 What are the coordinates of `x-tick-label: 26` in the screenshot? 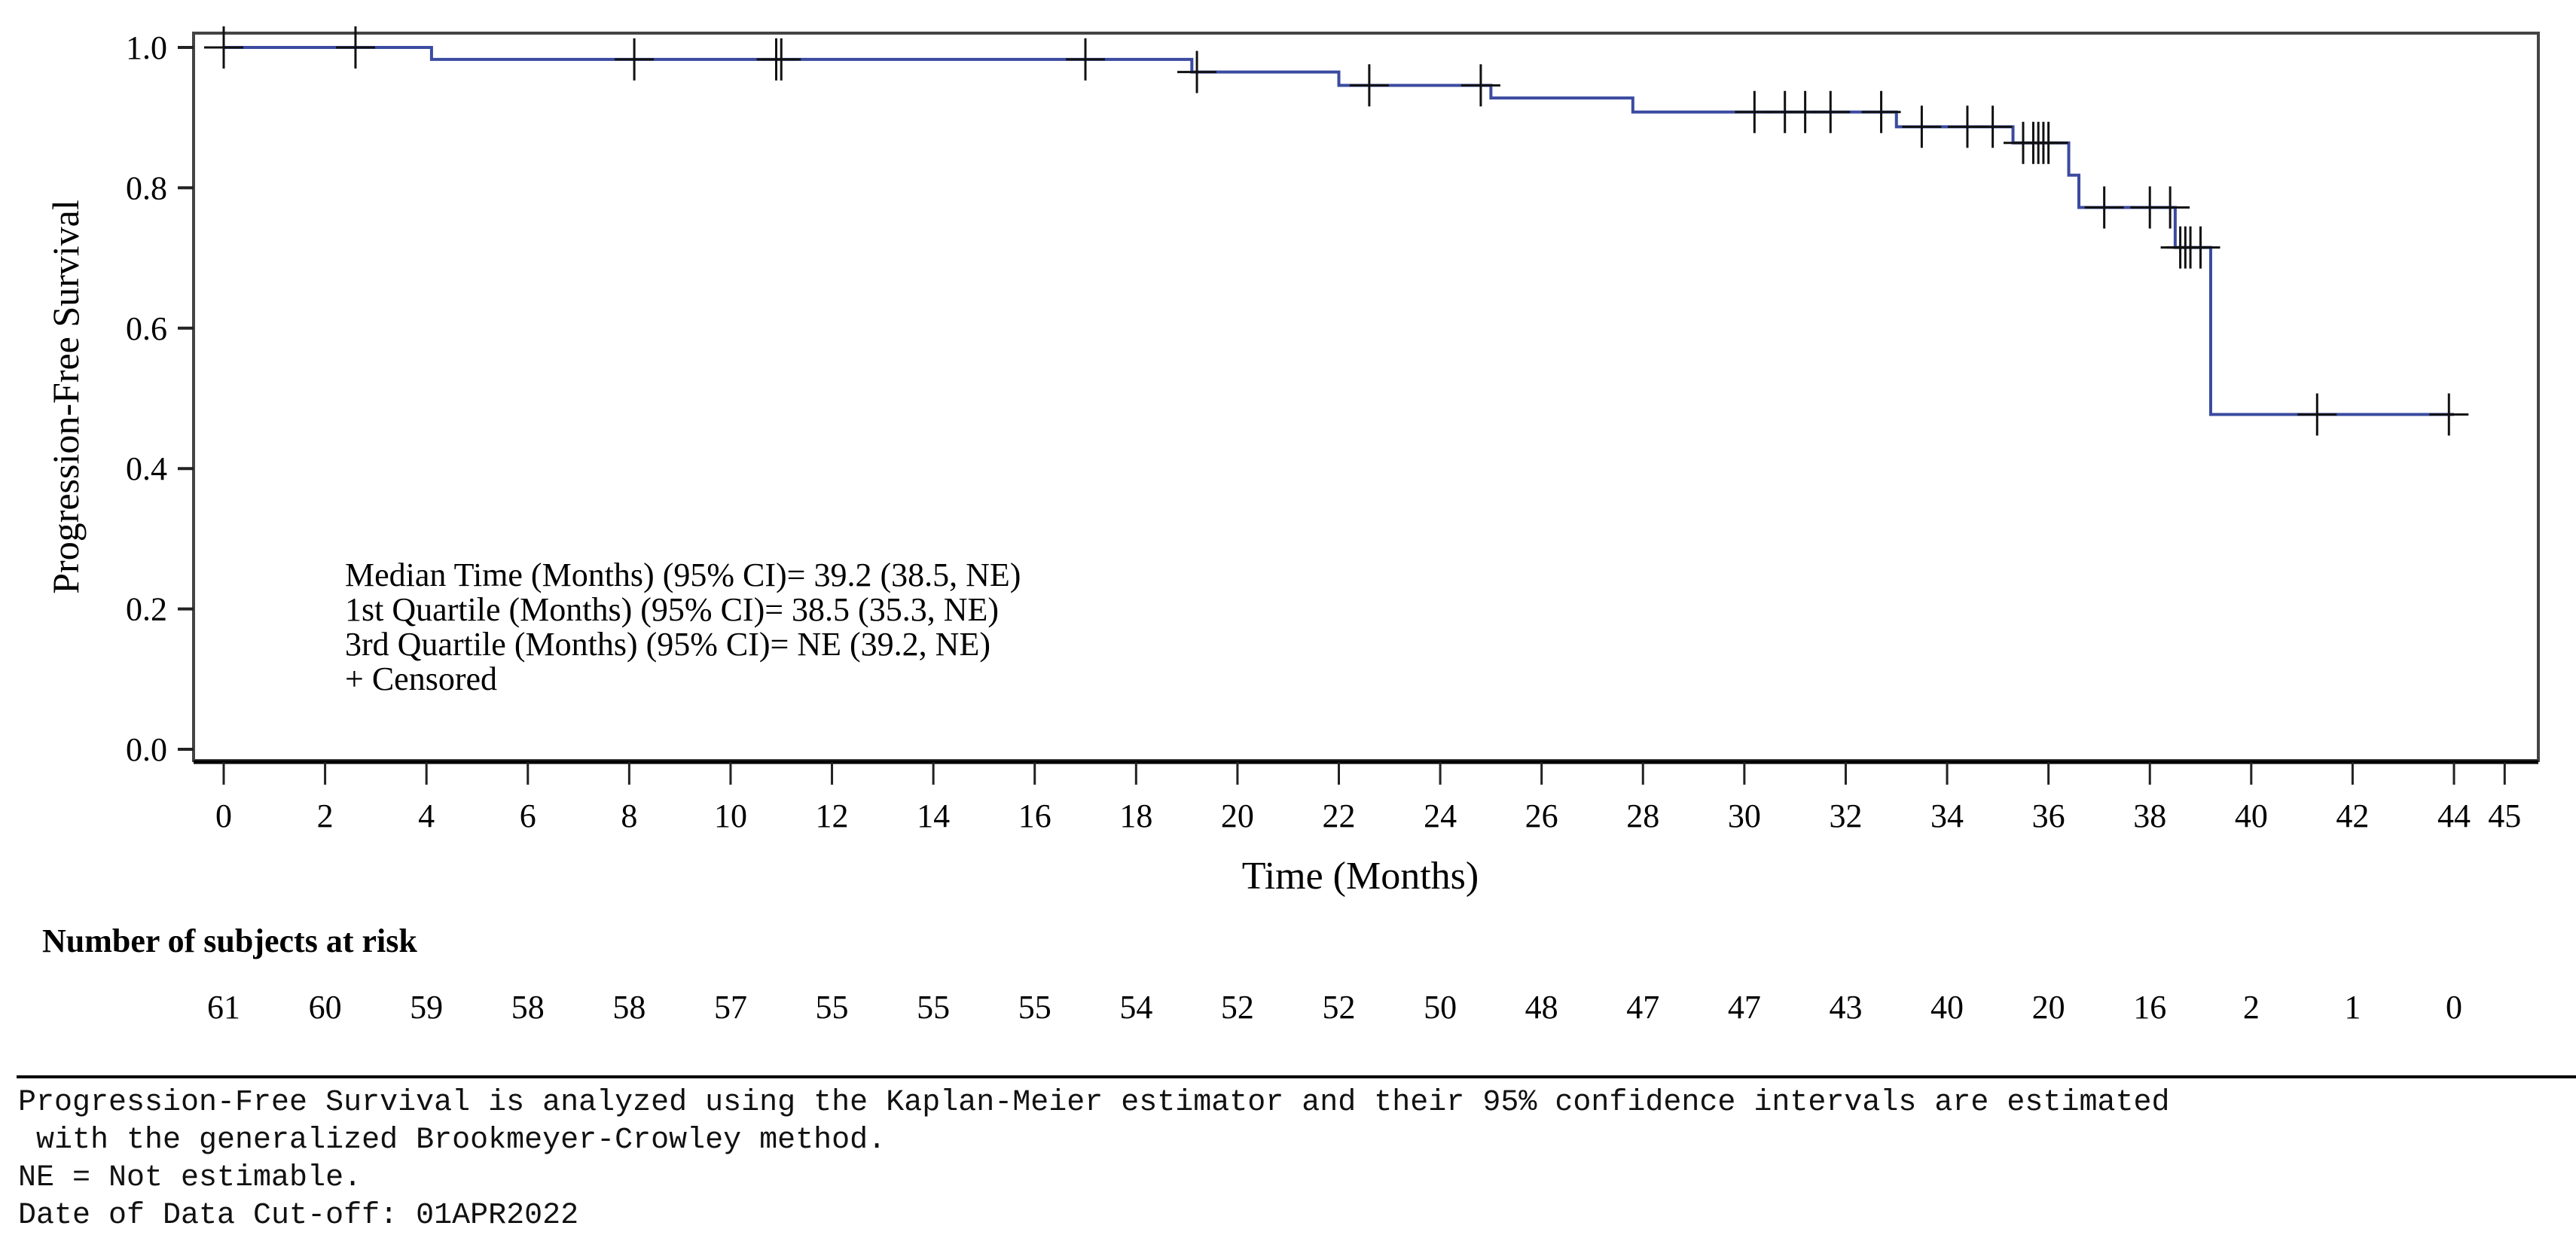 It's located at (1542, 816).